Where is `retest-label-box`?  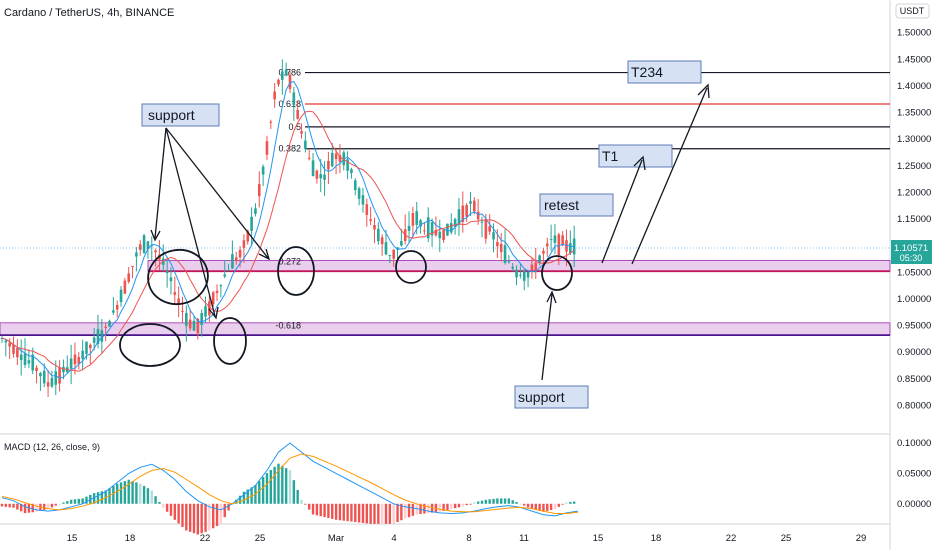 retest-label-box is located at coordinates (576, 205).